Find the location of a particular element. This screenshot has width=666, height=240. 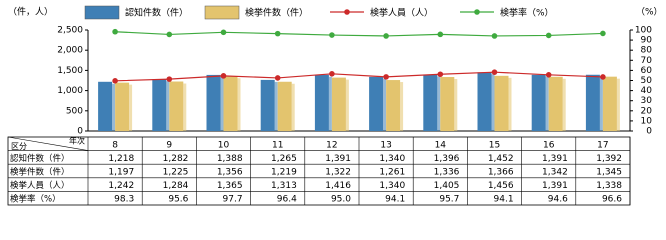

y-tick-label: 1,000 is located at coordinates (70, 91).